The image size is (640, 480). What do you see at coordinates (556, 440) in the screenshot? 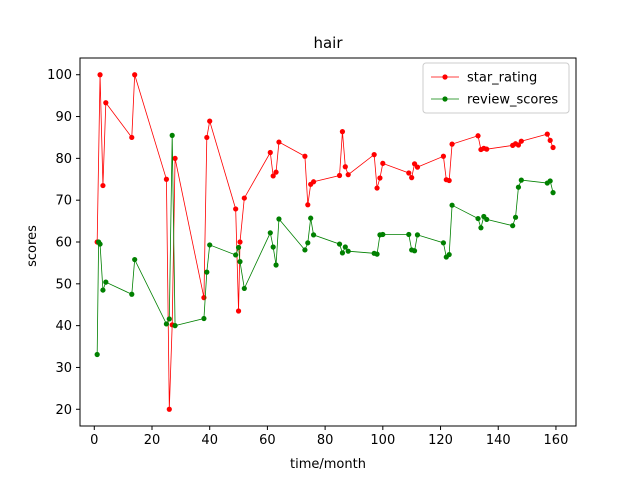
I see `x-tick-label: 160` at bounding box center [556, 440].